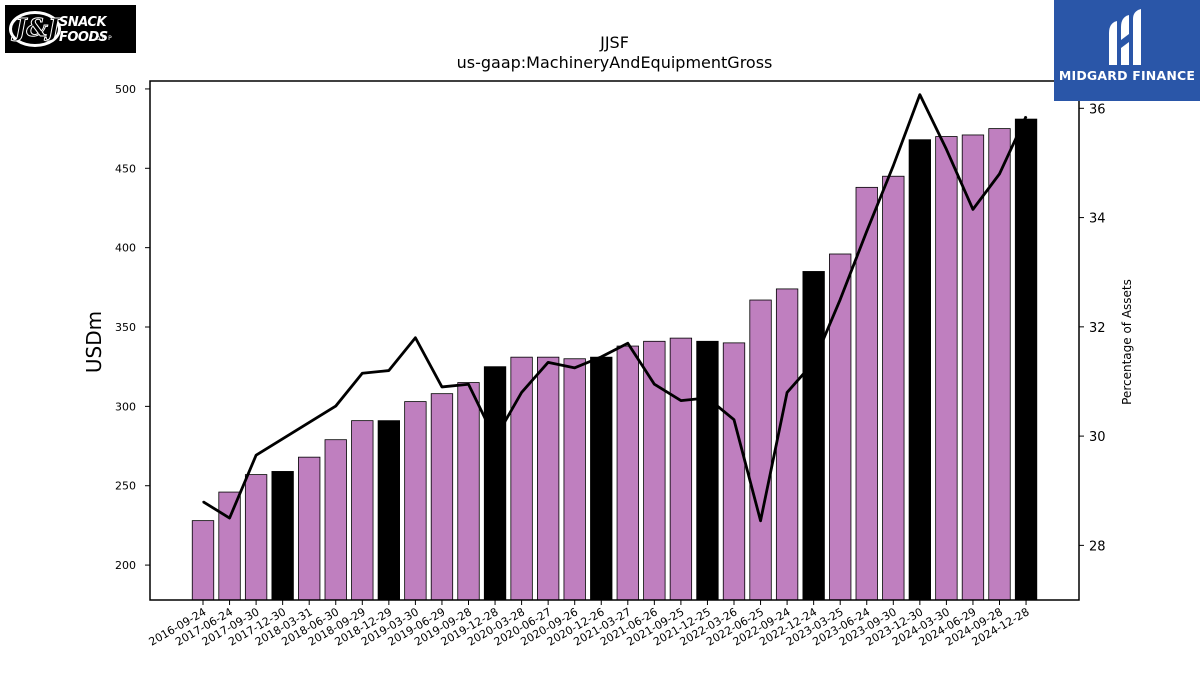 This screenshot has width=1200, height=675. What do you see at coordinates (125, 565) in the screenshot?
I see `y-tick-label: 200` at bounding box center [125, 565].